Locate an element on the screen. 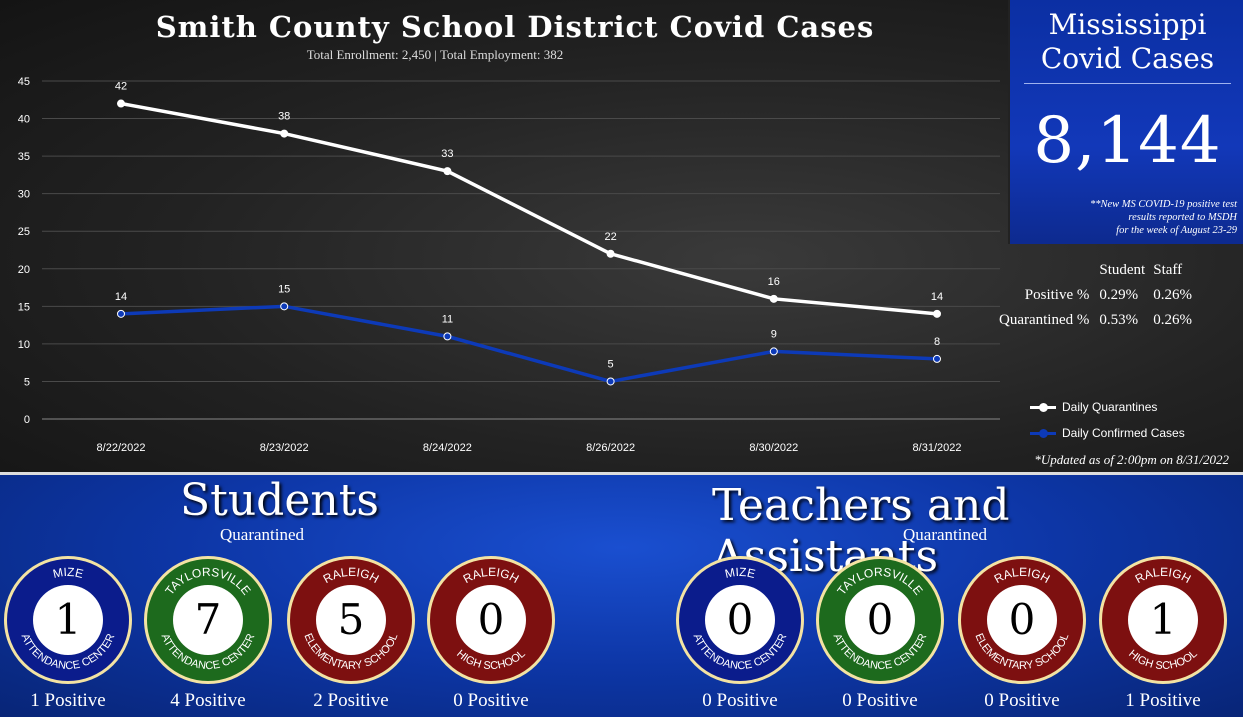  data-label: 16 is located at coordinates (774, 282).